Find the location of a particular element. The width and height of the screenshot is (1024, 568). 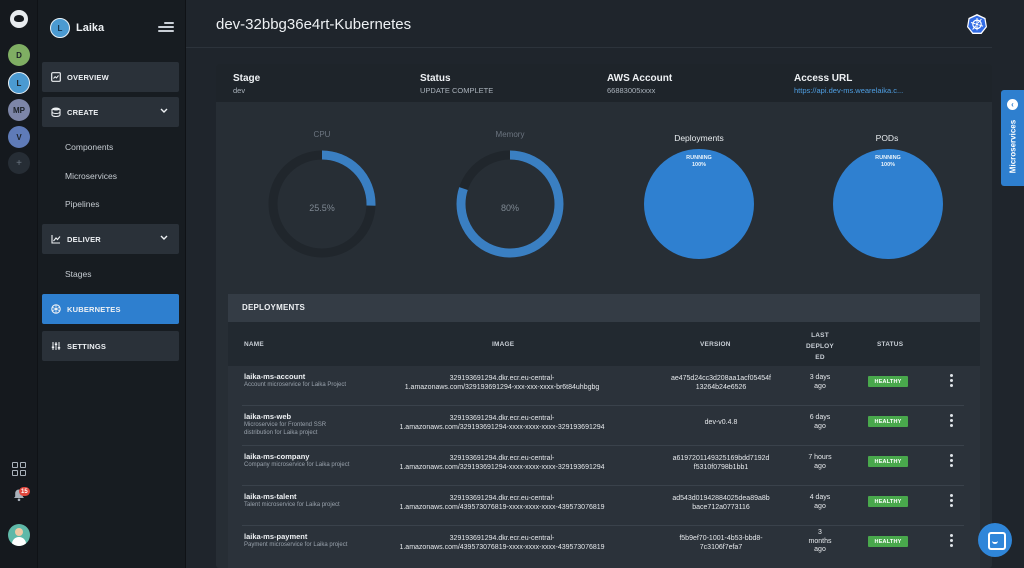

nav-deliver: DELIVER is located at coordinates (110, 239).